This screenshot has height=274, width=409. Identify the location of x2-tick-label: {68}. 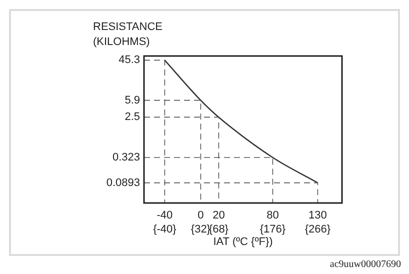
(218, 230).